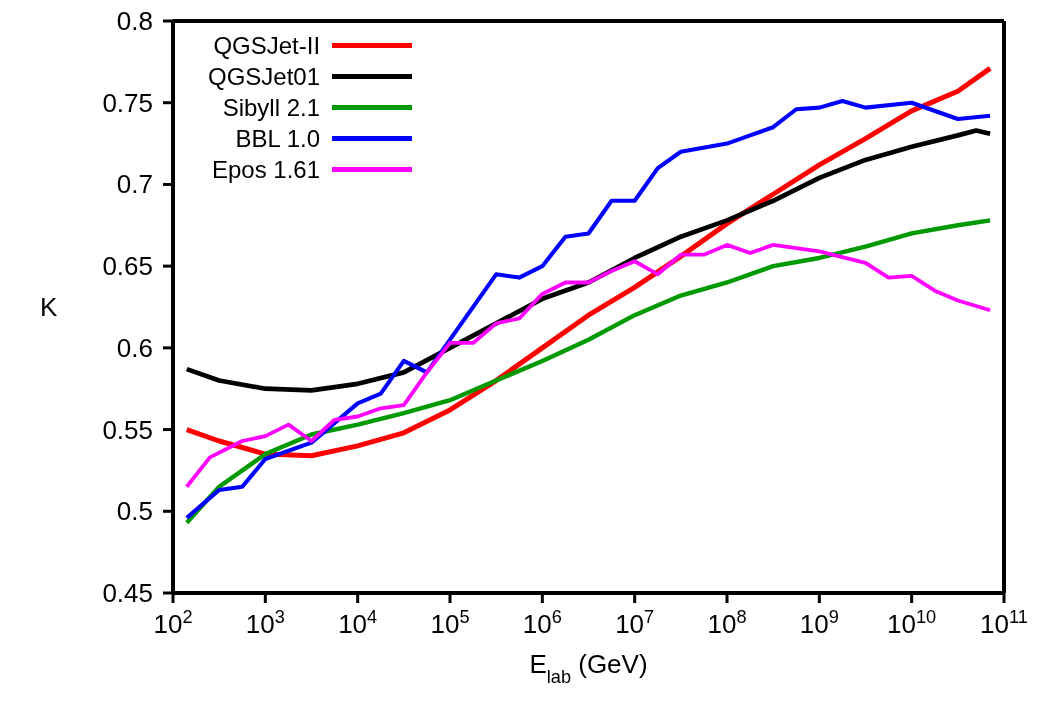  I want to click on y-tick-label: 0.7, so click(134, 184).